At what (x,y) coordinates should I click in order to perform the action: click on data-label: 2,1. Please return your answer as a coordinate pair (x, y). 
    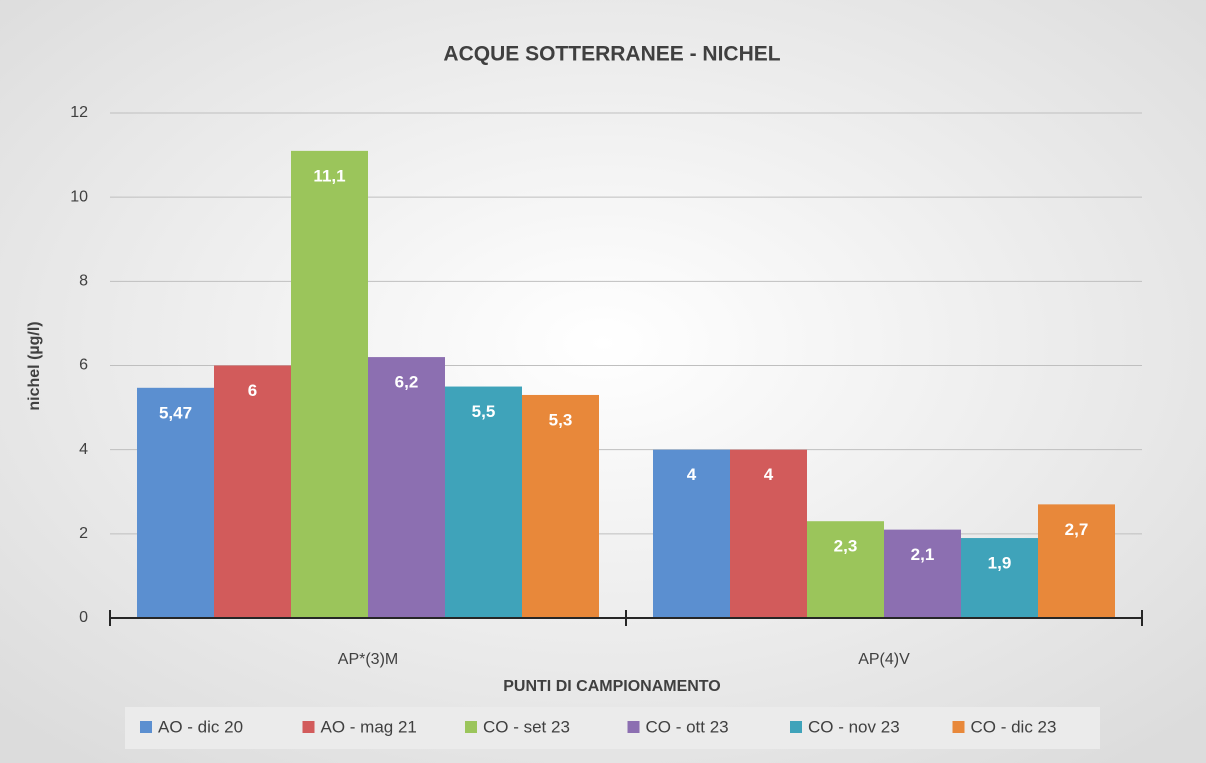
    Looking at the image, I should click on (923, 554).